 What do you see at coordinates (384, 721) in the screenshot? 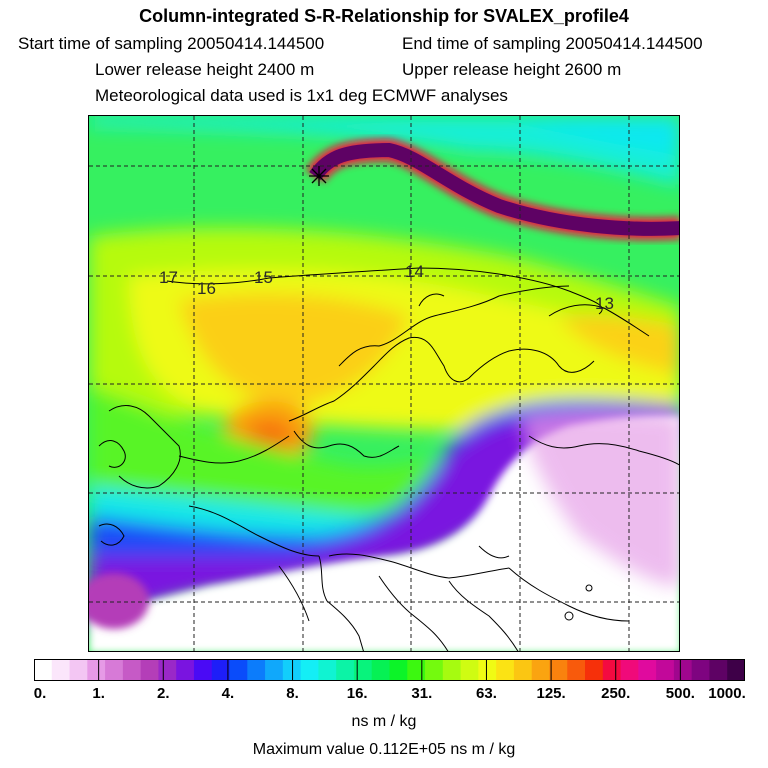
I see `colorbar-units: ns m / kg` at bounding box center [384, 721].